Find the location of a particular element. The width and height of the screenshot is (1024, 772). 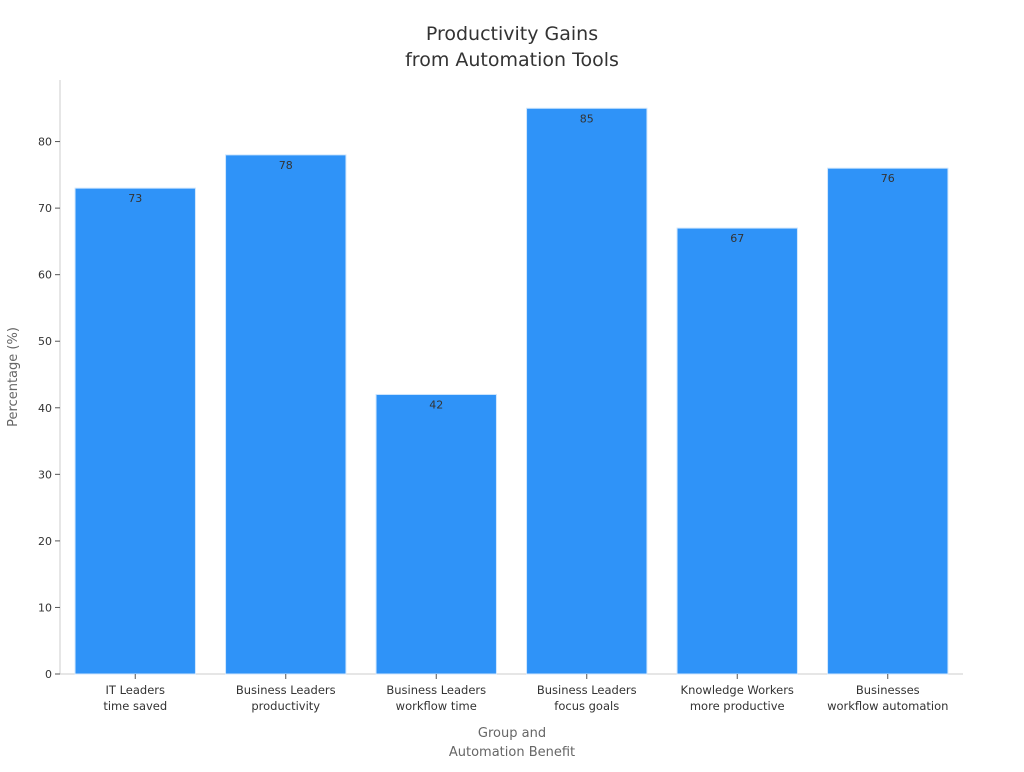

y-tick-label: 40 is located at coordinates (45, 408).